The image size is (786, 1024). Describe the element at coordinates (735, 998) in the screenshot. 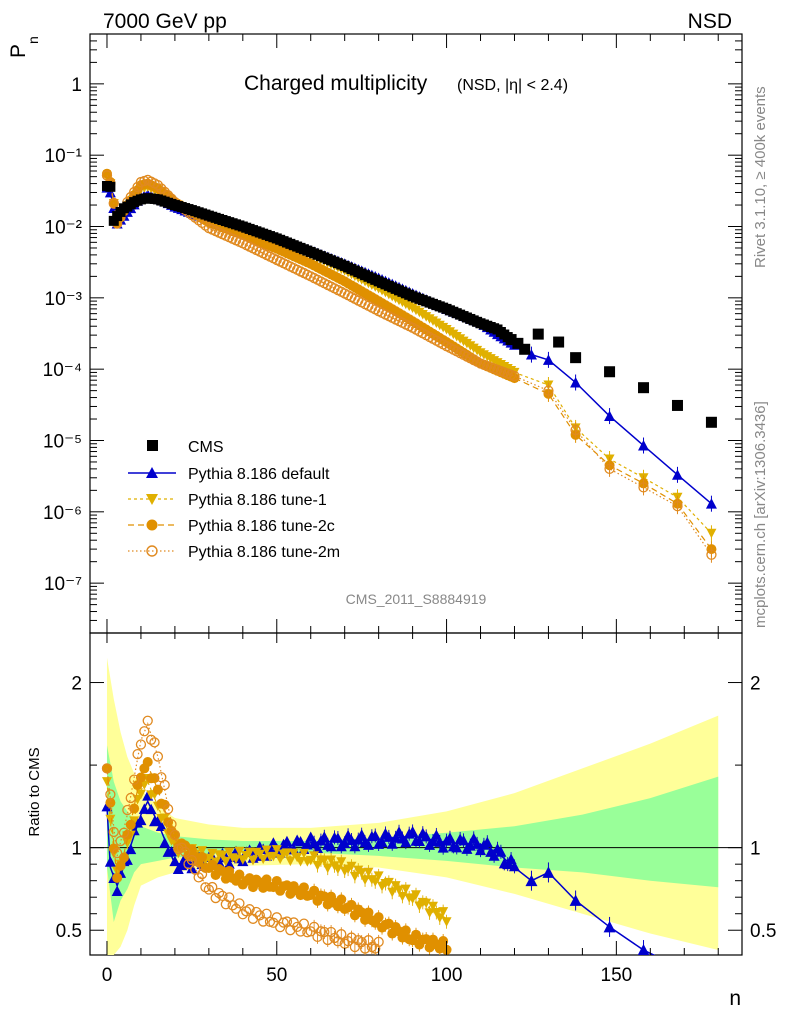

I see `x-axis-label: n` at that location.